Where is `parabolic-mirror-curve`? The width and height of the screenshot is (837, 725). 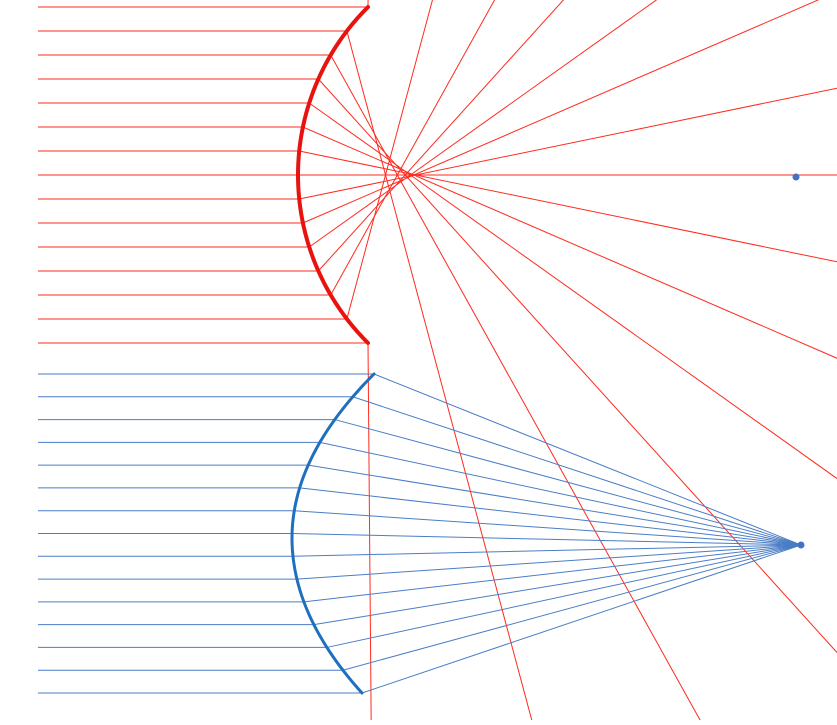 parabolic-mirror-curve is located at coordinates (333, 533).